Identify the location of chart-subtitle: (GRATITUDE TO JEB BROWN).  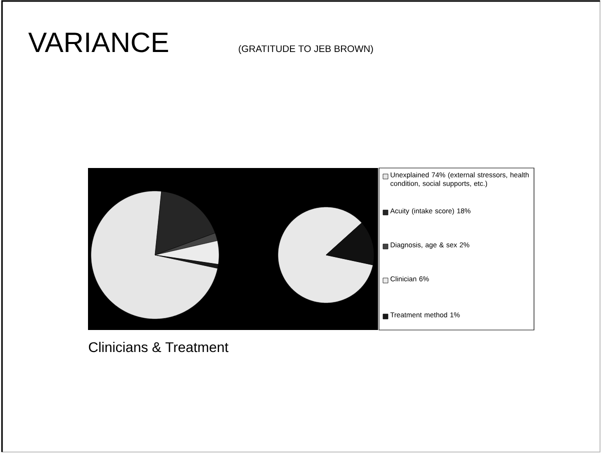
(305, 49).